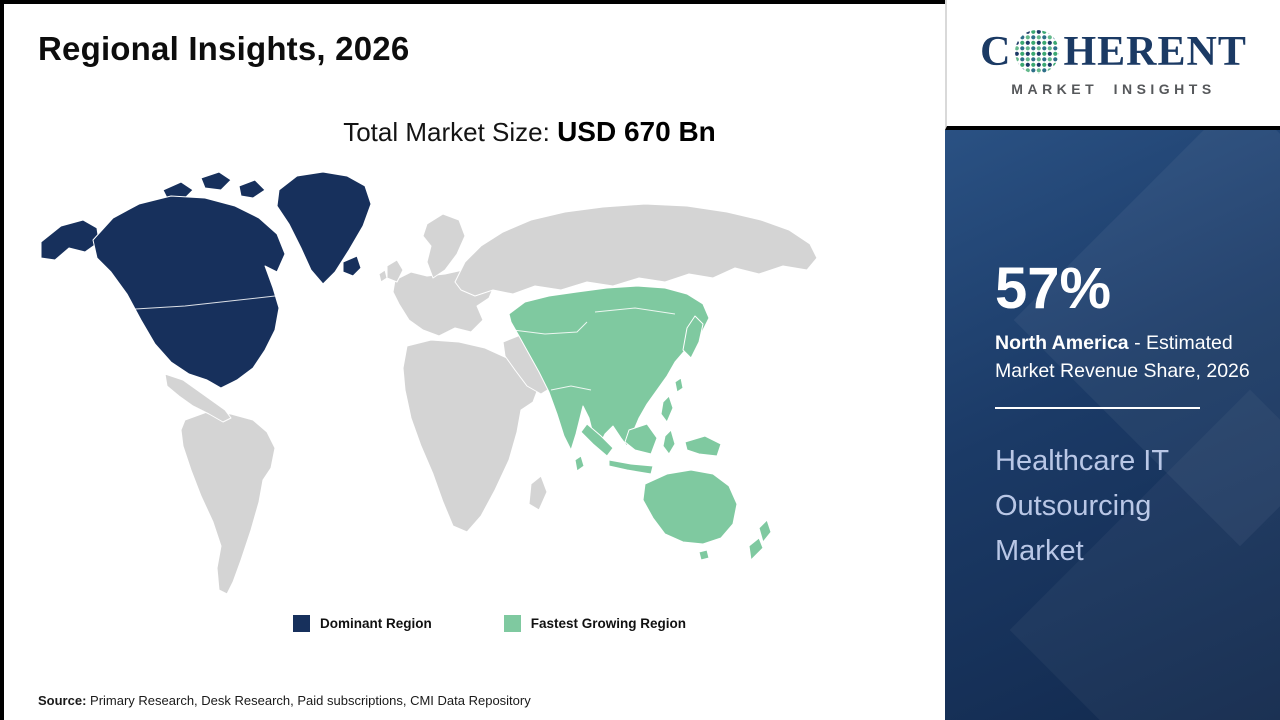 The image size is (1280, 720). What do you see at coordinates (635, 311) in the screenshot?
I see `border-mongolia-china` at bounding box center [635, 311].